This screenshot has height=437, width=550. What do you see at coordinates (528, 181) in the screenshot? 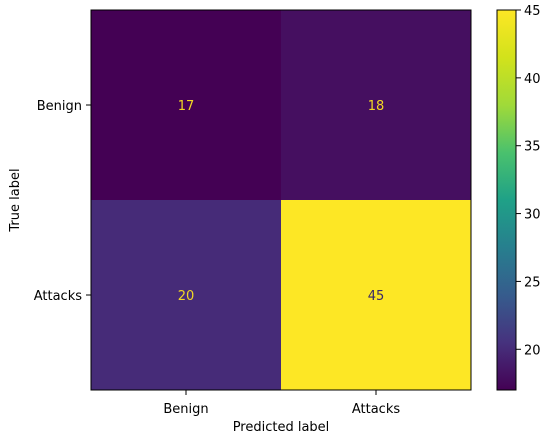
I see `colorbar-ticks: 20 25 30 35 40 45` at bounding box center [528, 181].